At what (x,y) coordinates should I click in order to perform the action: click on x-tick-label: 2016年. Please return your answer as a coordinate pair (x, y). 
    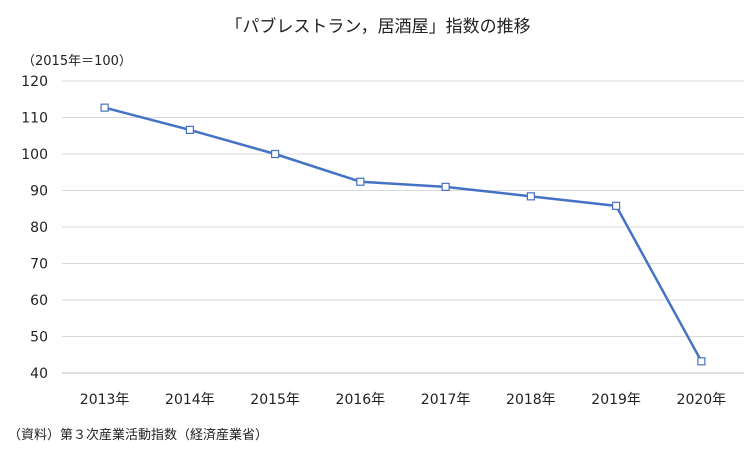
    Looking at the image, I should click on (361, 400).